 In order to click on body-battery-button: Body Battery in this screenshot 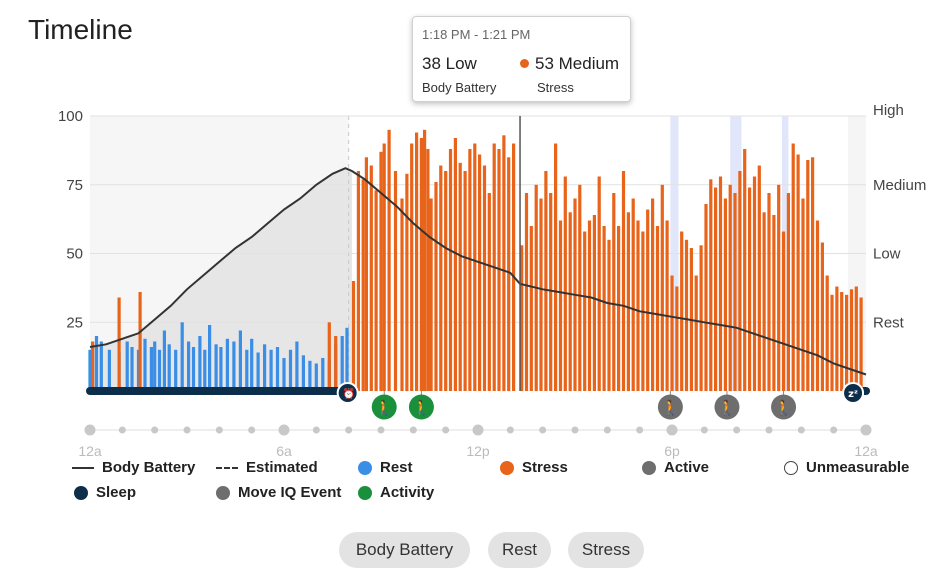, I will do `click(404, 550)`.